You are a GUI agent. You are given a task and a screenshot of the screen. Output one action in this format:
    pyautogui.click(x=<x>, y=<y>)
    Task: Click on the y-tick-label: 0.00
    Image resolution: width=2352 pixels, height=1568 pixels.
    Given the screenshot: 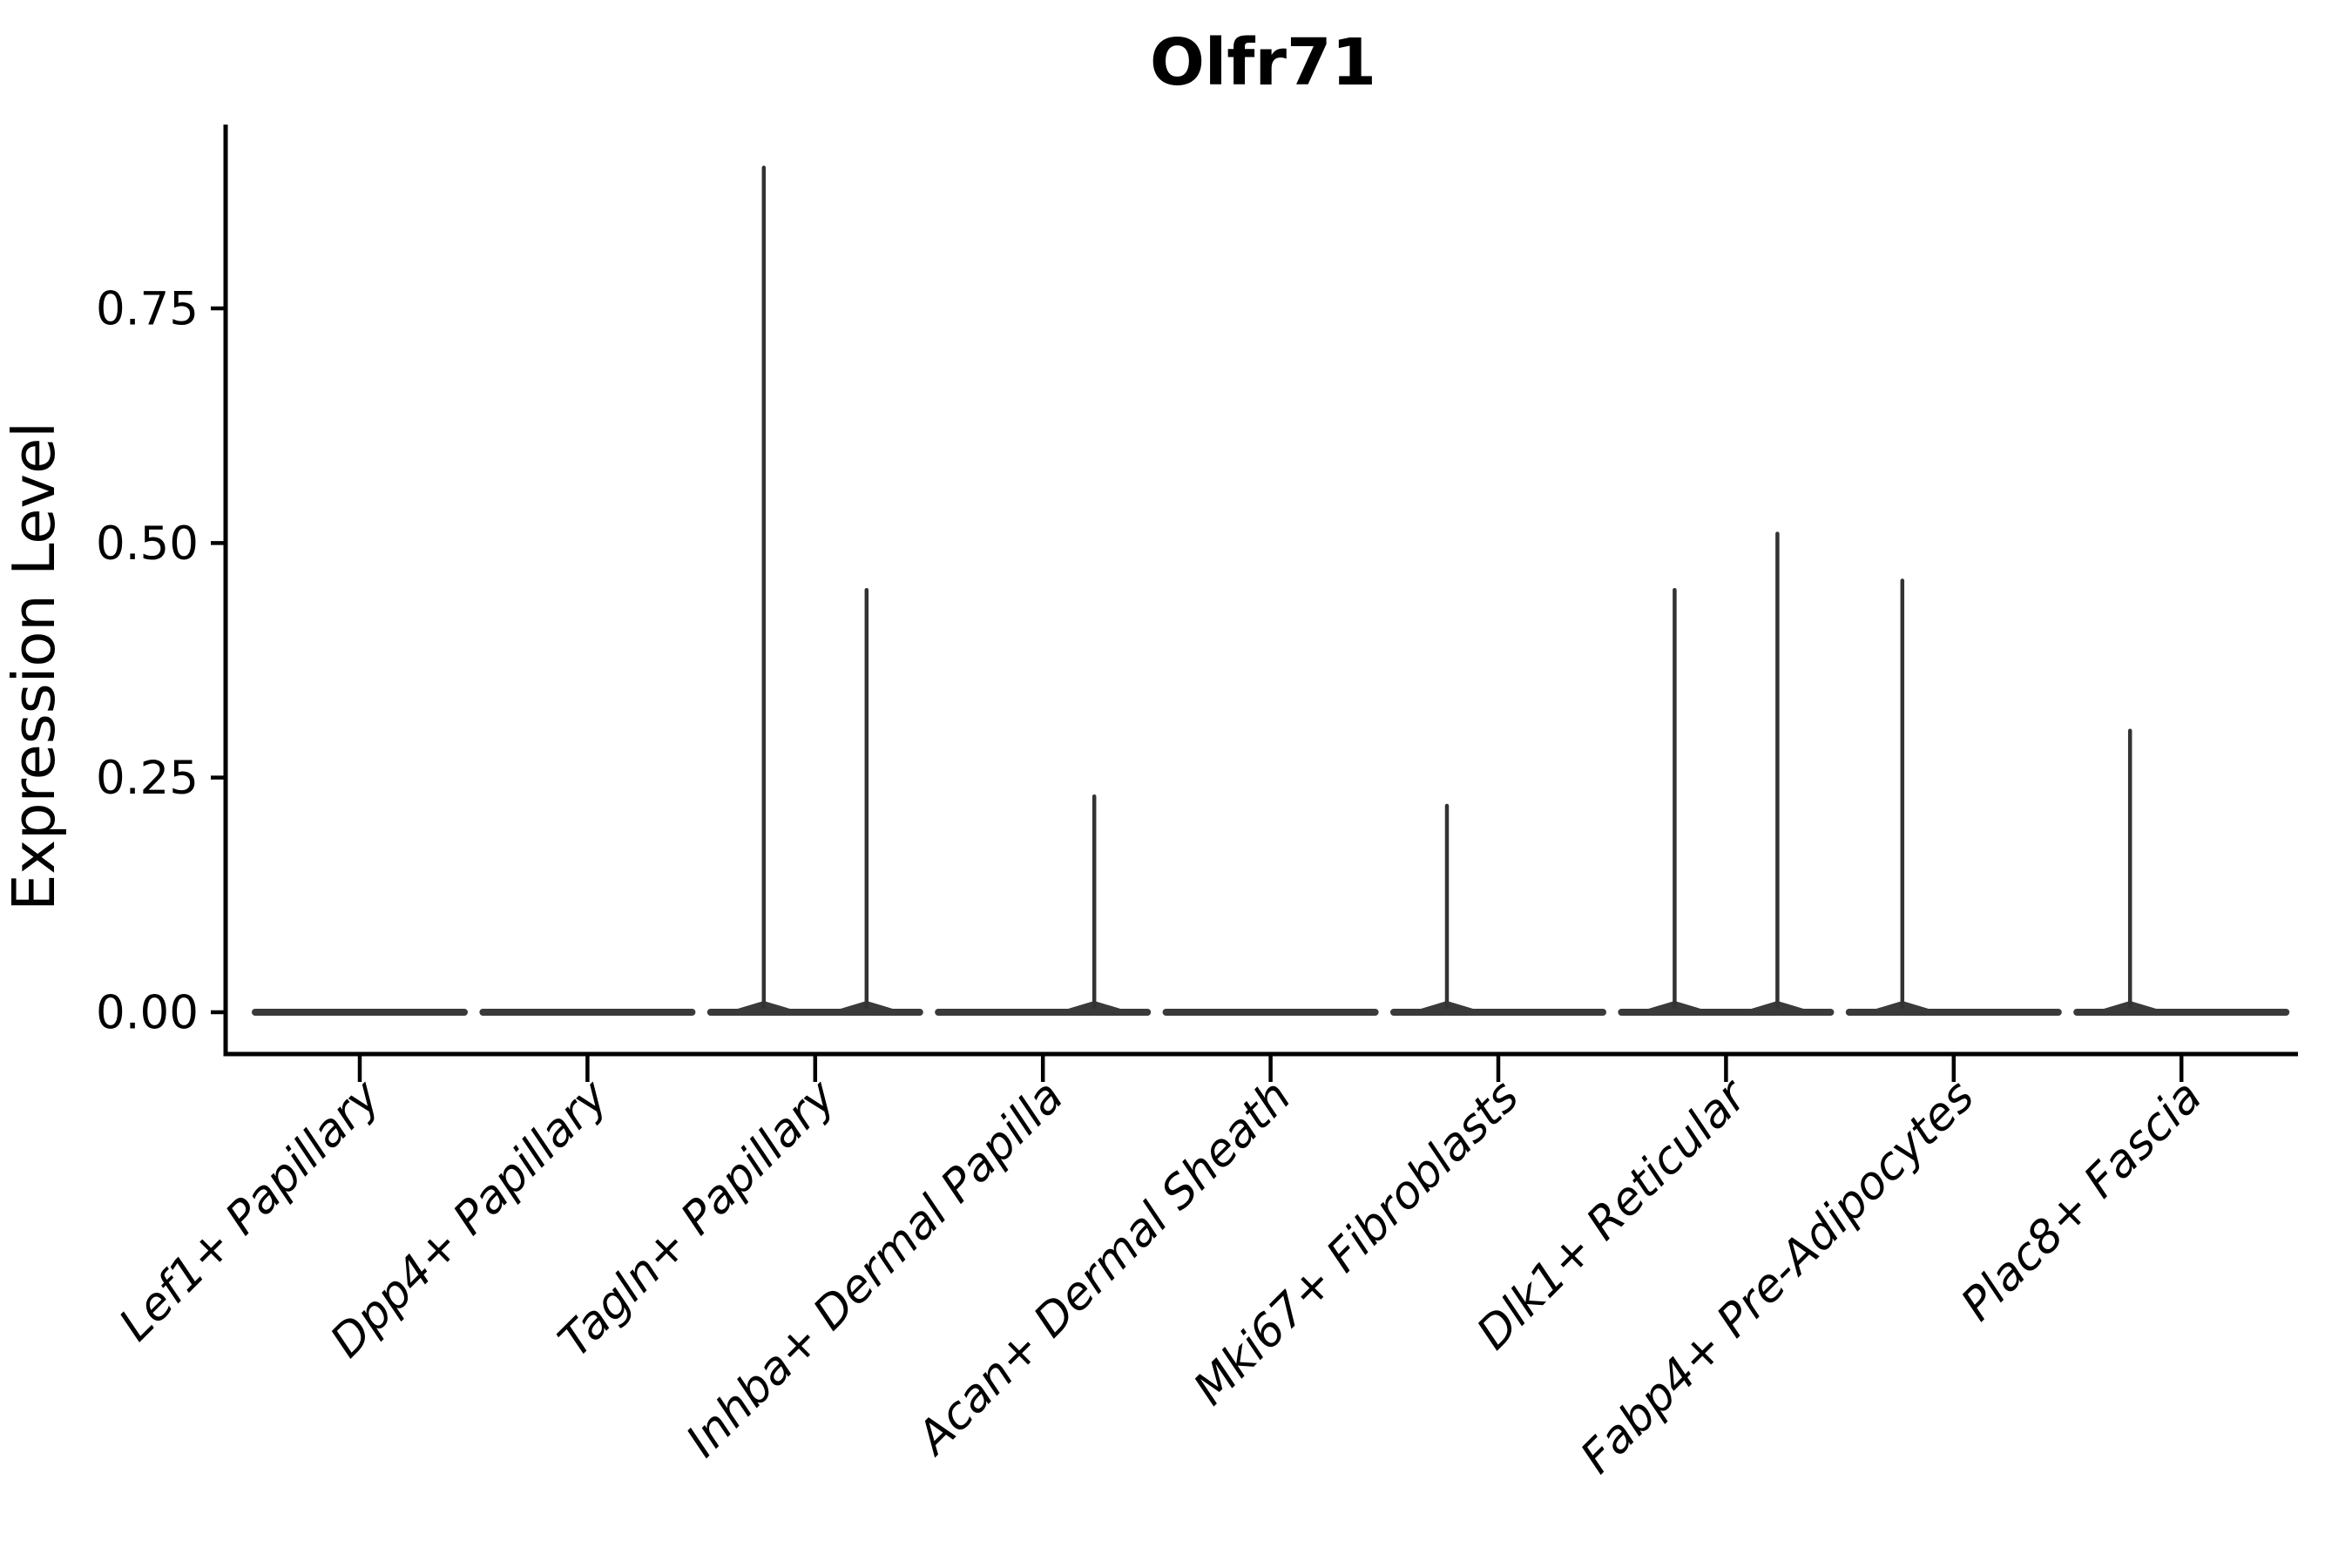 What is the action you would take?
    pyautogui.click(x=147, y=1014)
    